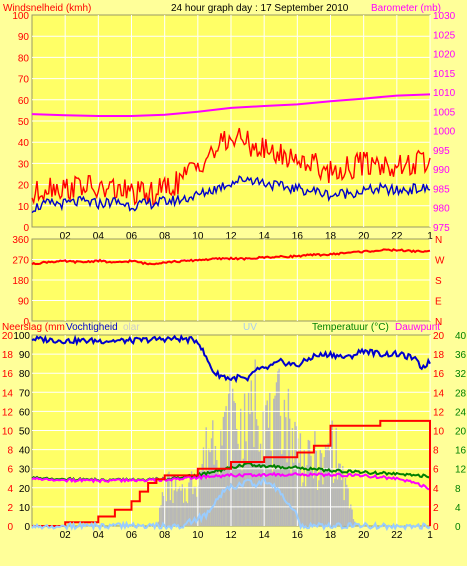  What do you see at coordinates (24, 80) in the screenshot?
I see `wind-speed-tick: 70` at bounding box center [24, 80].